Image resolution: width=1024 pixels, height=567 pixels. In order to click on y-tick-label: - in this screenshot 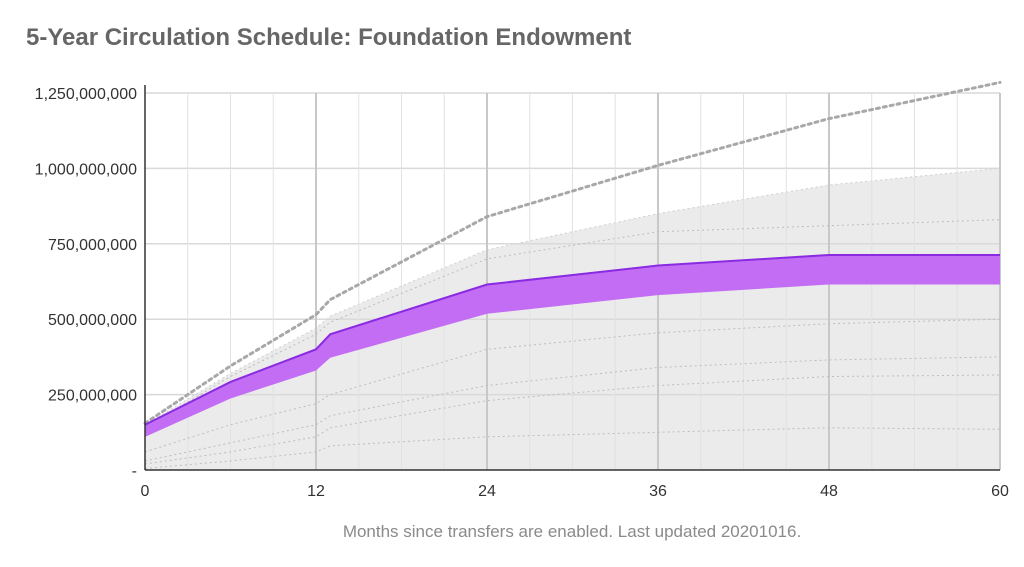, I will do `click(134, 471)`.